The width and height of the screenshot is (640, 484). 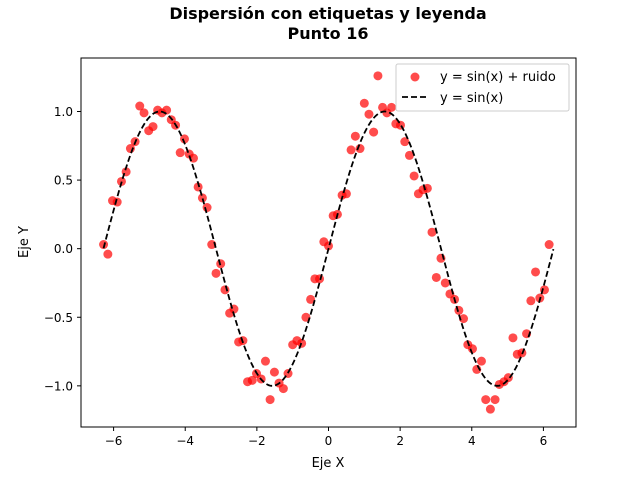 What do you see at coordinates (63, 249) in the screenshot?
I see `y-tick-label: 0.0` at bounding box center [63, 249].